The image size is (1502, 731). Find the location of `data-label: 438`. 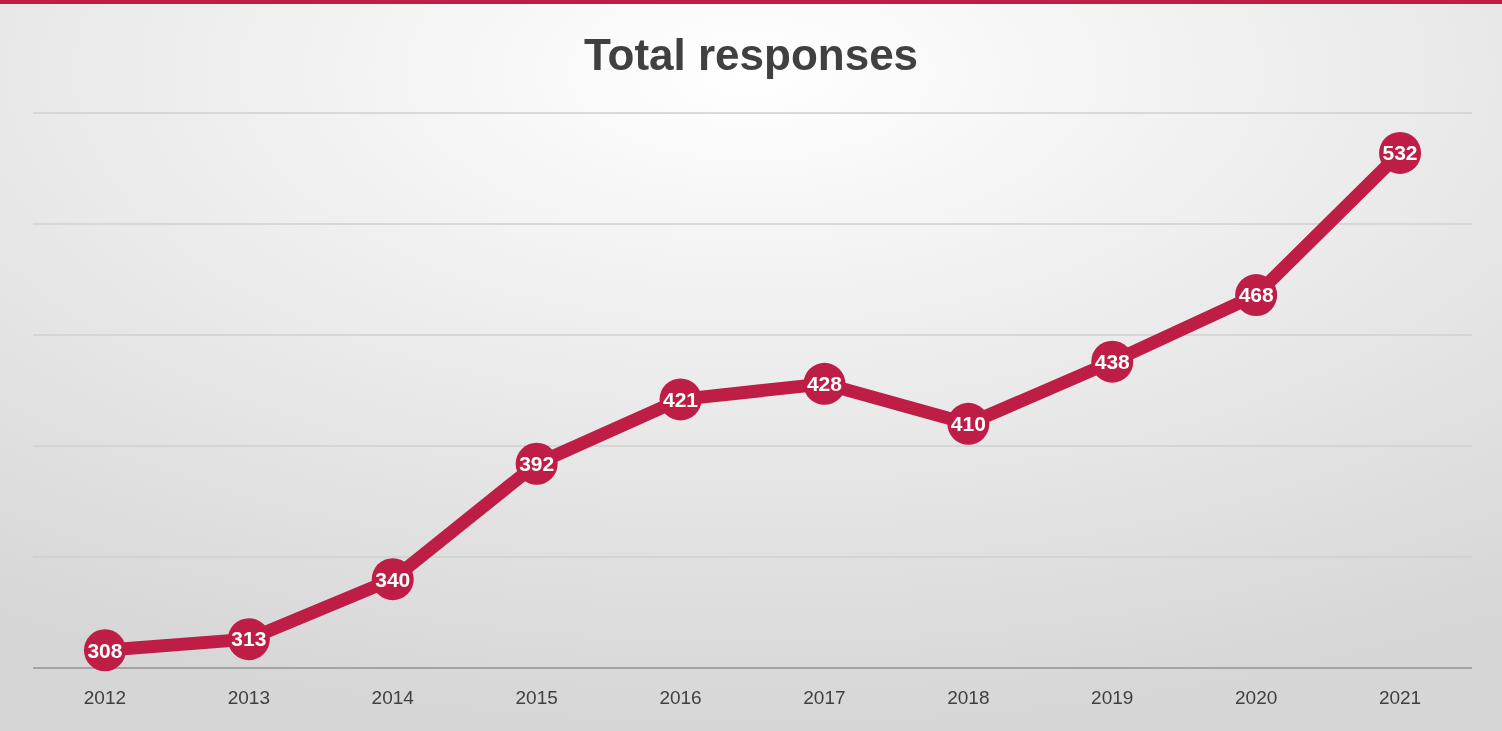

data-label: 438 is located at coordinates (1112, 361).